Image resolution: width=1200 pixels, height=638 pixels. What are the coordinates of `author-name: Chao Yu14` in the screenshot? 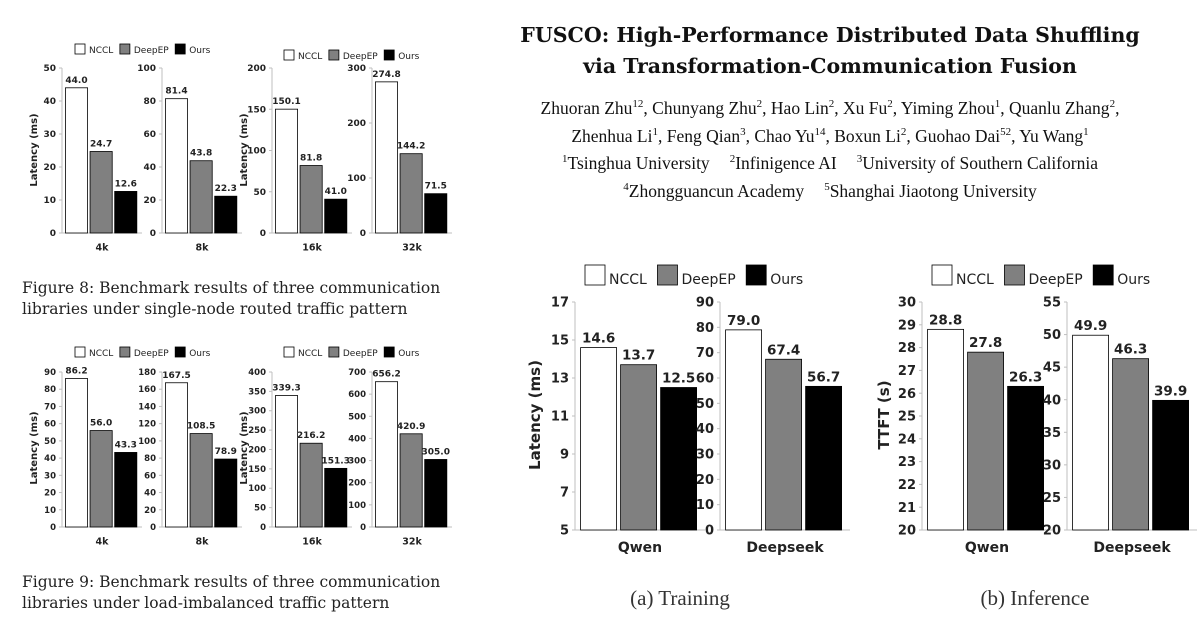 It's located at (790, 135).